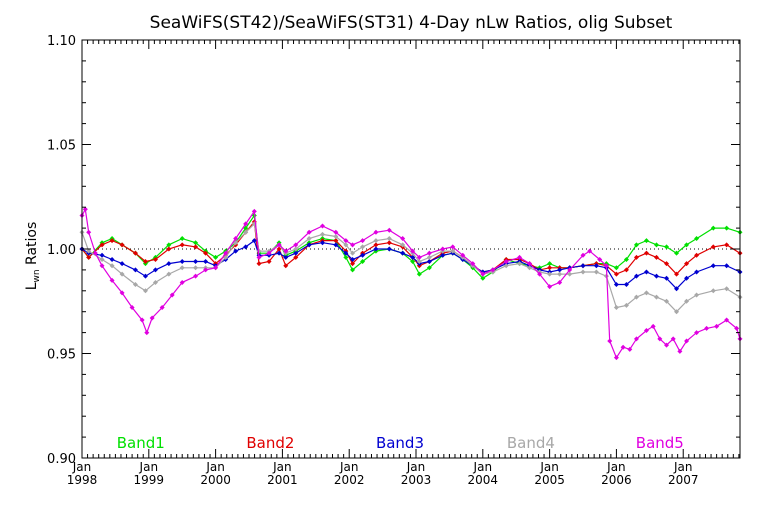 The height and width of the screenshot is (512, 768). I want to click on y-axis-label: Lwn Ratios, so click(33, 256).